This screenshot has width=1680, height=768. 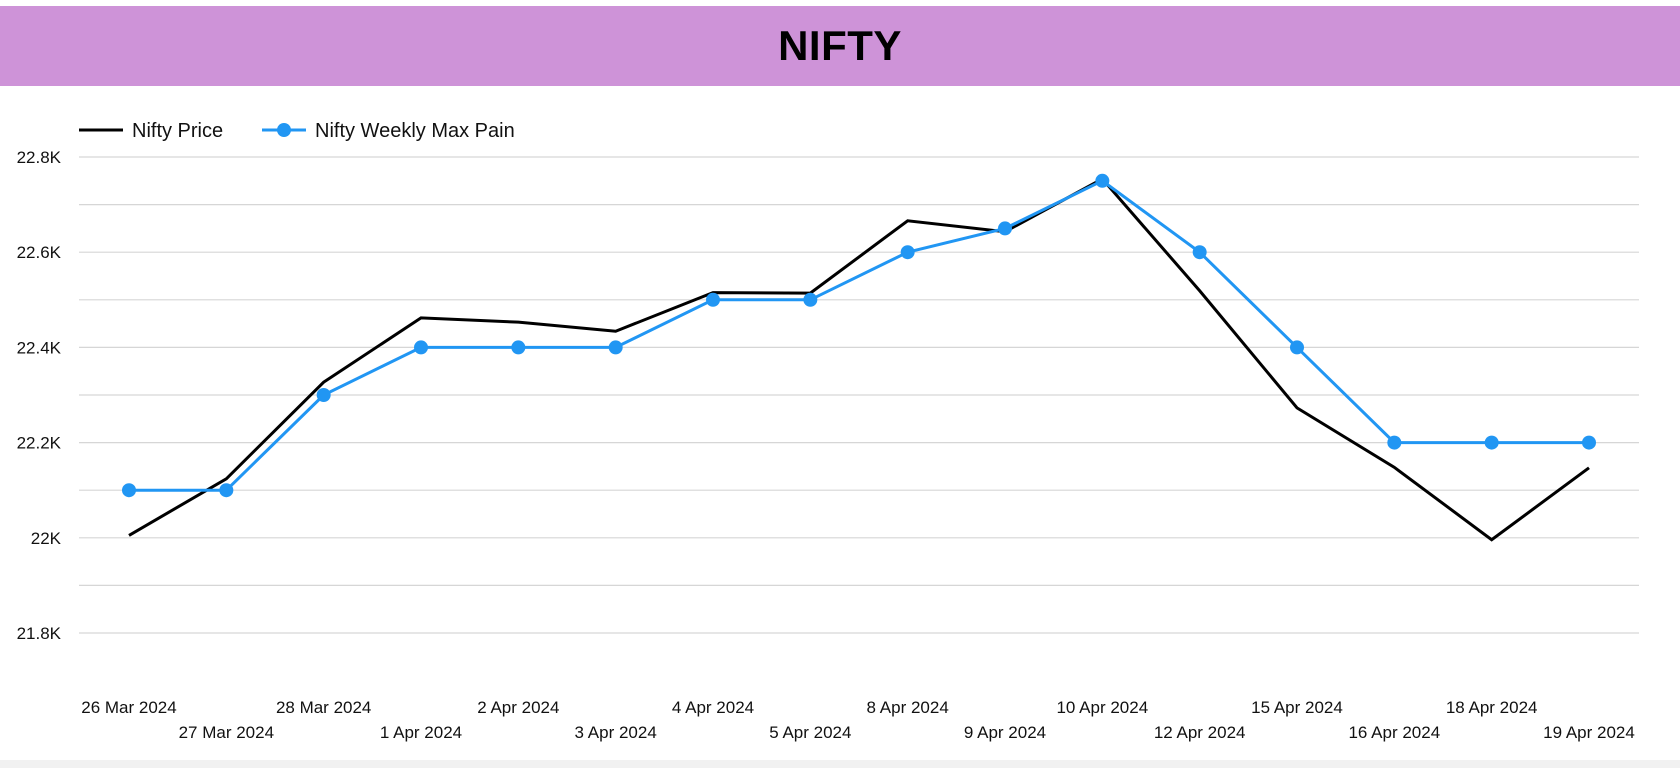 I want to click on legend: Nifty Price Nifty Weekly Max Pain, so click(x=297, y=131).